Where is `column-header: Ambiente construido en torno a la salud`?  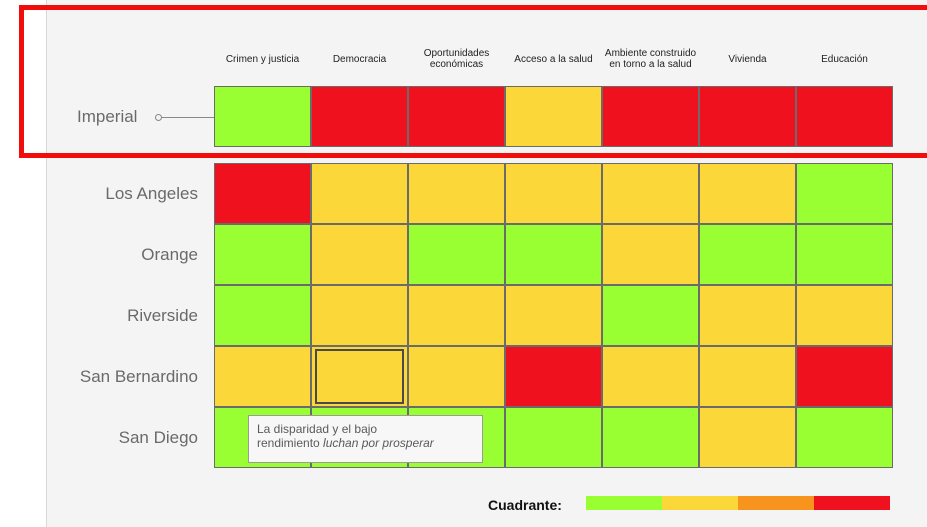
column-header: Ambiente construido en torno a la salud is located at coordinates (650, 59).